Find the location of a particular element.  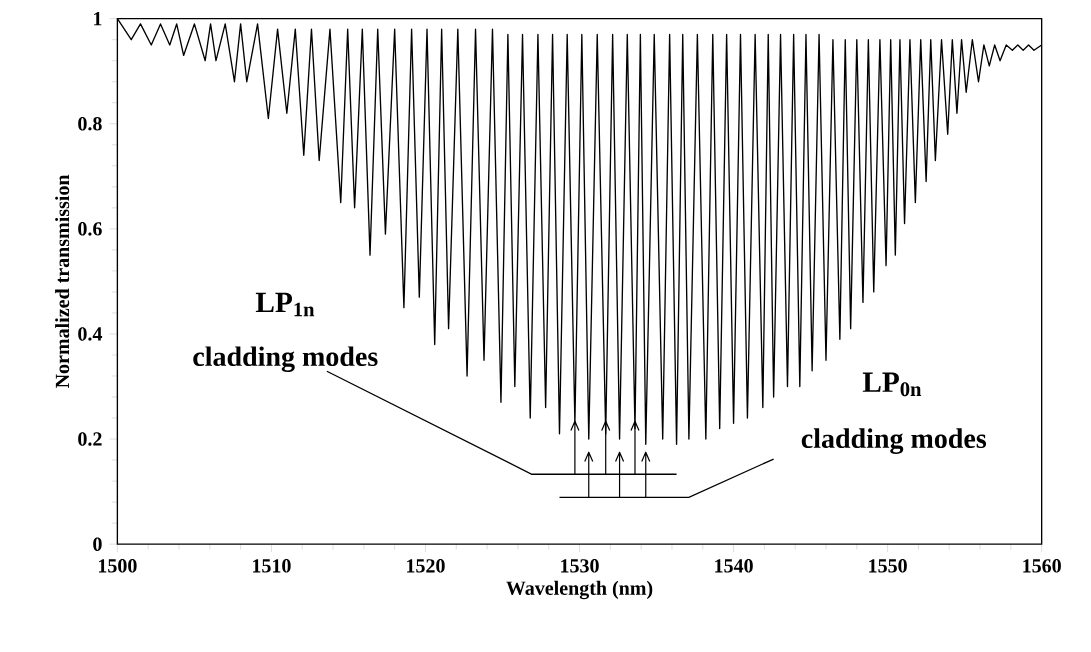

annotation: LP$_{0n}$ is located at coordinates (892, 384).